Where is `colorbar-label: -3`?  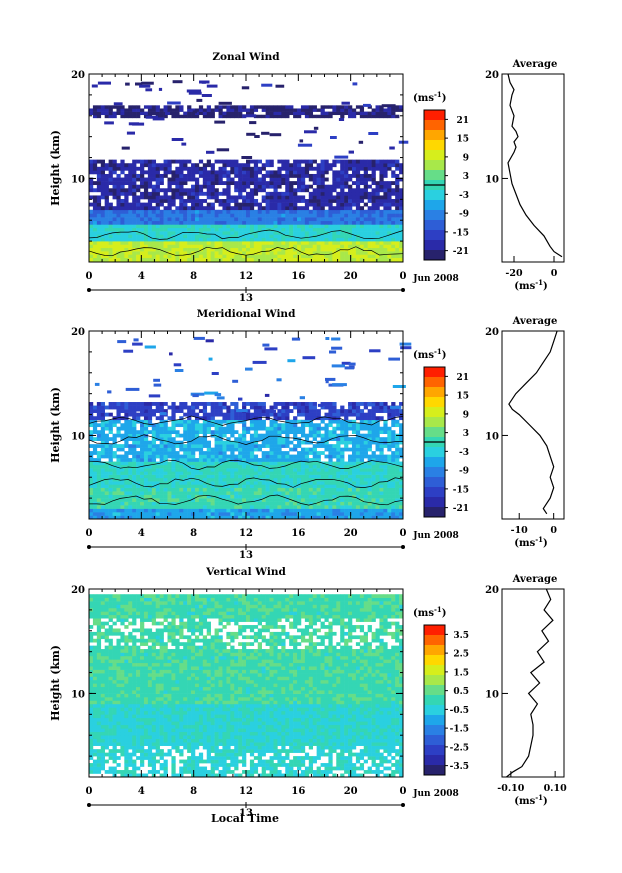
colorbar-label: -3 is located at coordinates (464, 196).